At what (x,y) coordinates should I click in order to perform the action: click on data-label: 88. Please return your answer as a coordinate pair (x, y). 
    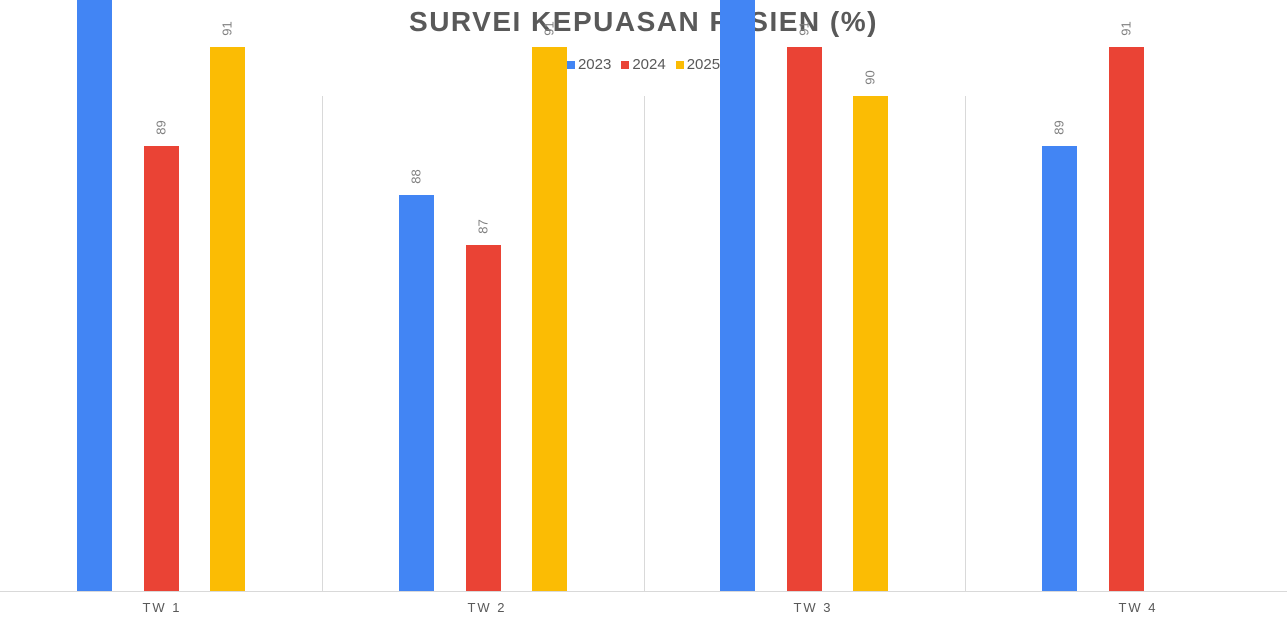
    Looking at the image, I should click on (416, 176).